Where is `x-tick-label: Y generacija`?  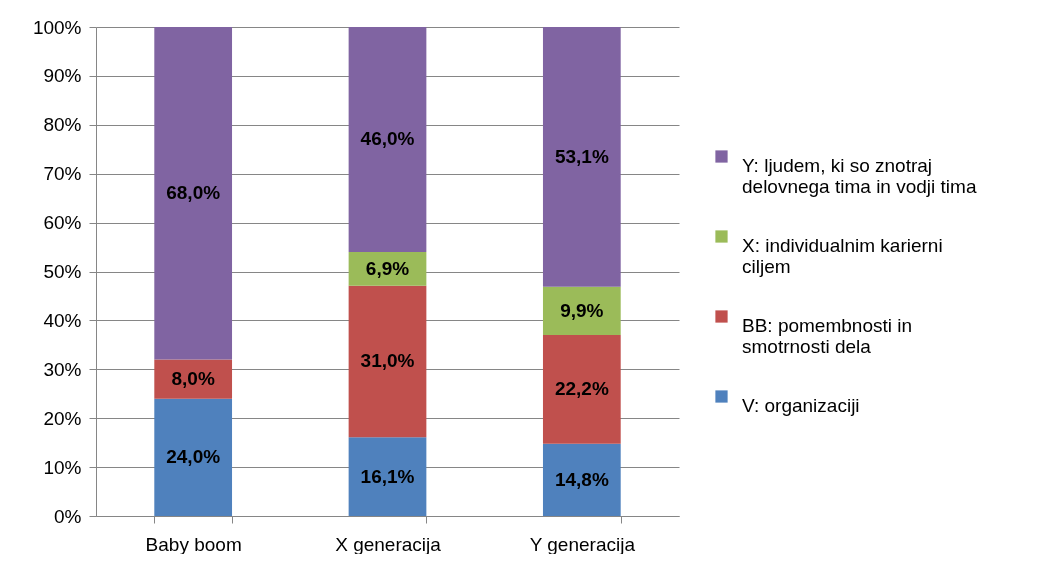 x-tick-label: Y generacija is located at coordinates (582, 544).